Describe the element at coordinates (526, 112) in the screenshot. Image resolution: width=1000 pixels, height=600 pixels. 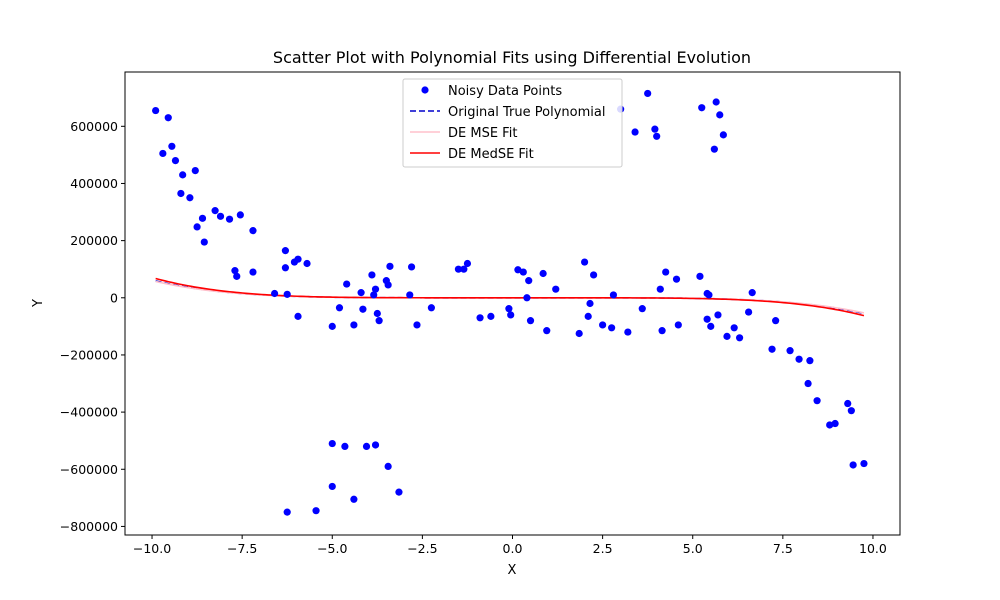
I see `legend-label-original-true-polynomial: Original True Polynomial` at that location.